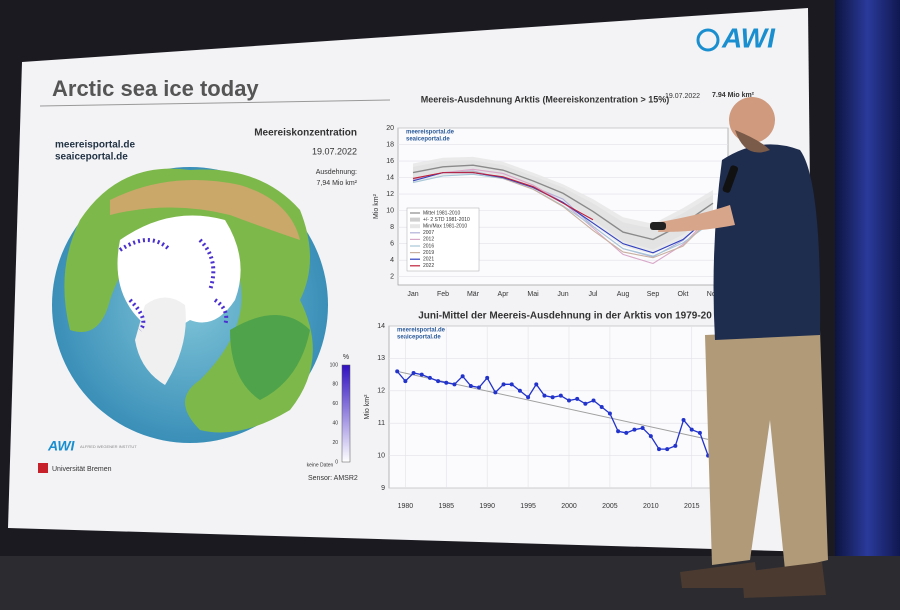  Describe the element at coordinates (346, 413) in the screenshot. I see `colorbar` at that location.